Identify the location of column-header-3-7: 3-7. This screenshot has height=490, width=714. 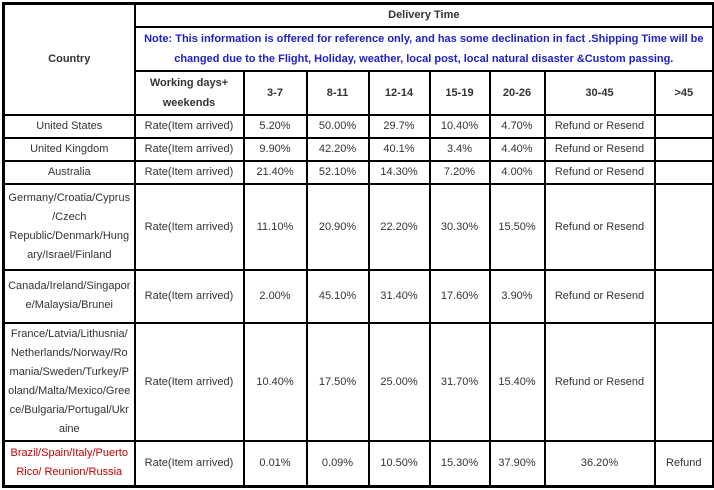
(275, 92).